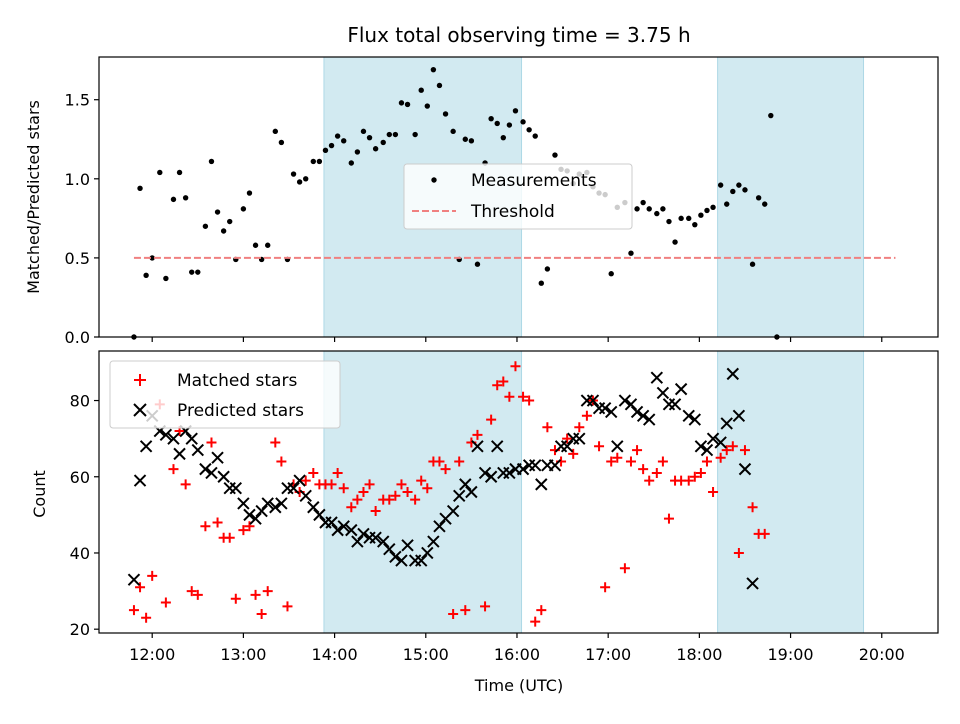 This screenshot has width=960, height=724. I want to click on legend-matched-label: Matched stars, so click(237, 381).